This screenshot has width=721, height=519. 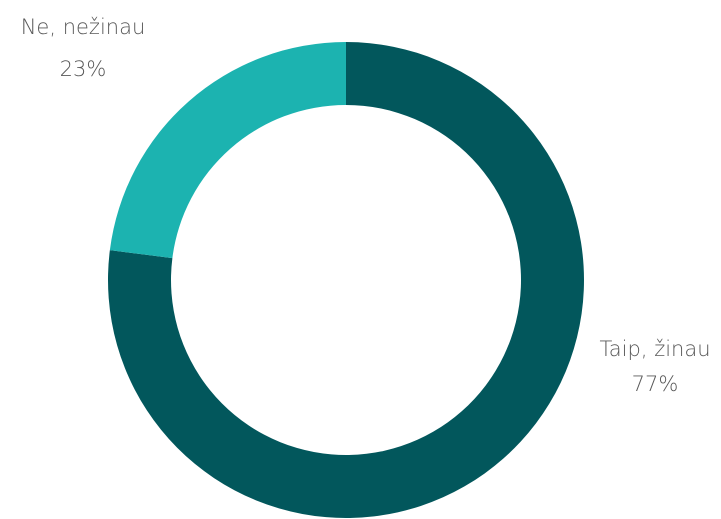 I want to click on slice-label: Ne, nežinau, so click(x=83, y=27).